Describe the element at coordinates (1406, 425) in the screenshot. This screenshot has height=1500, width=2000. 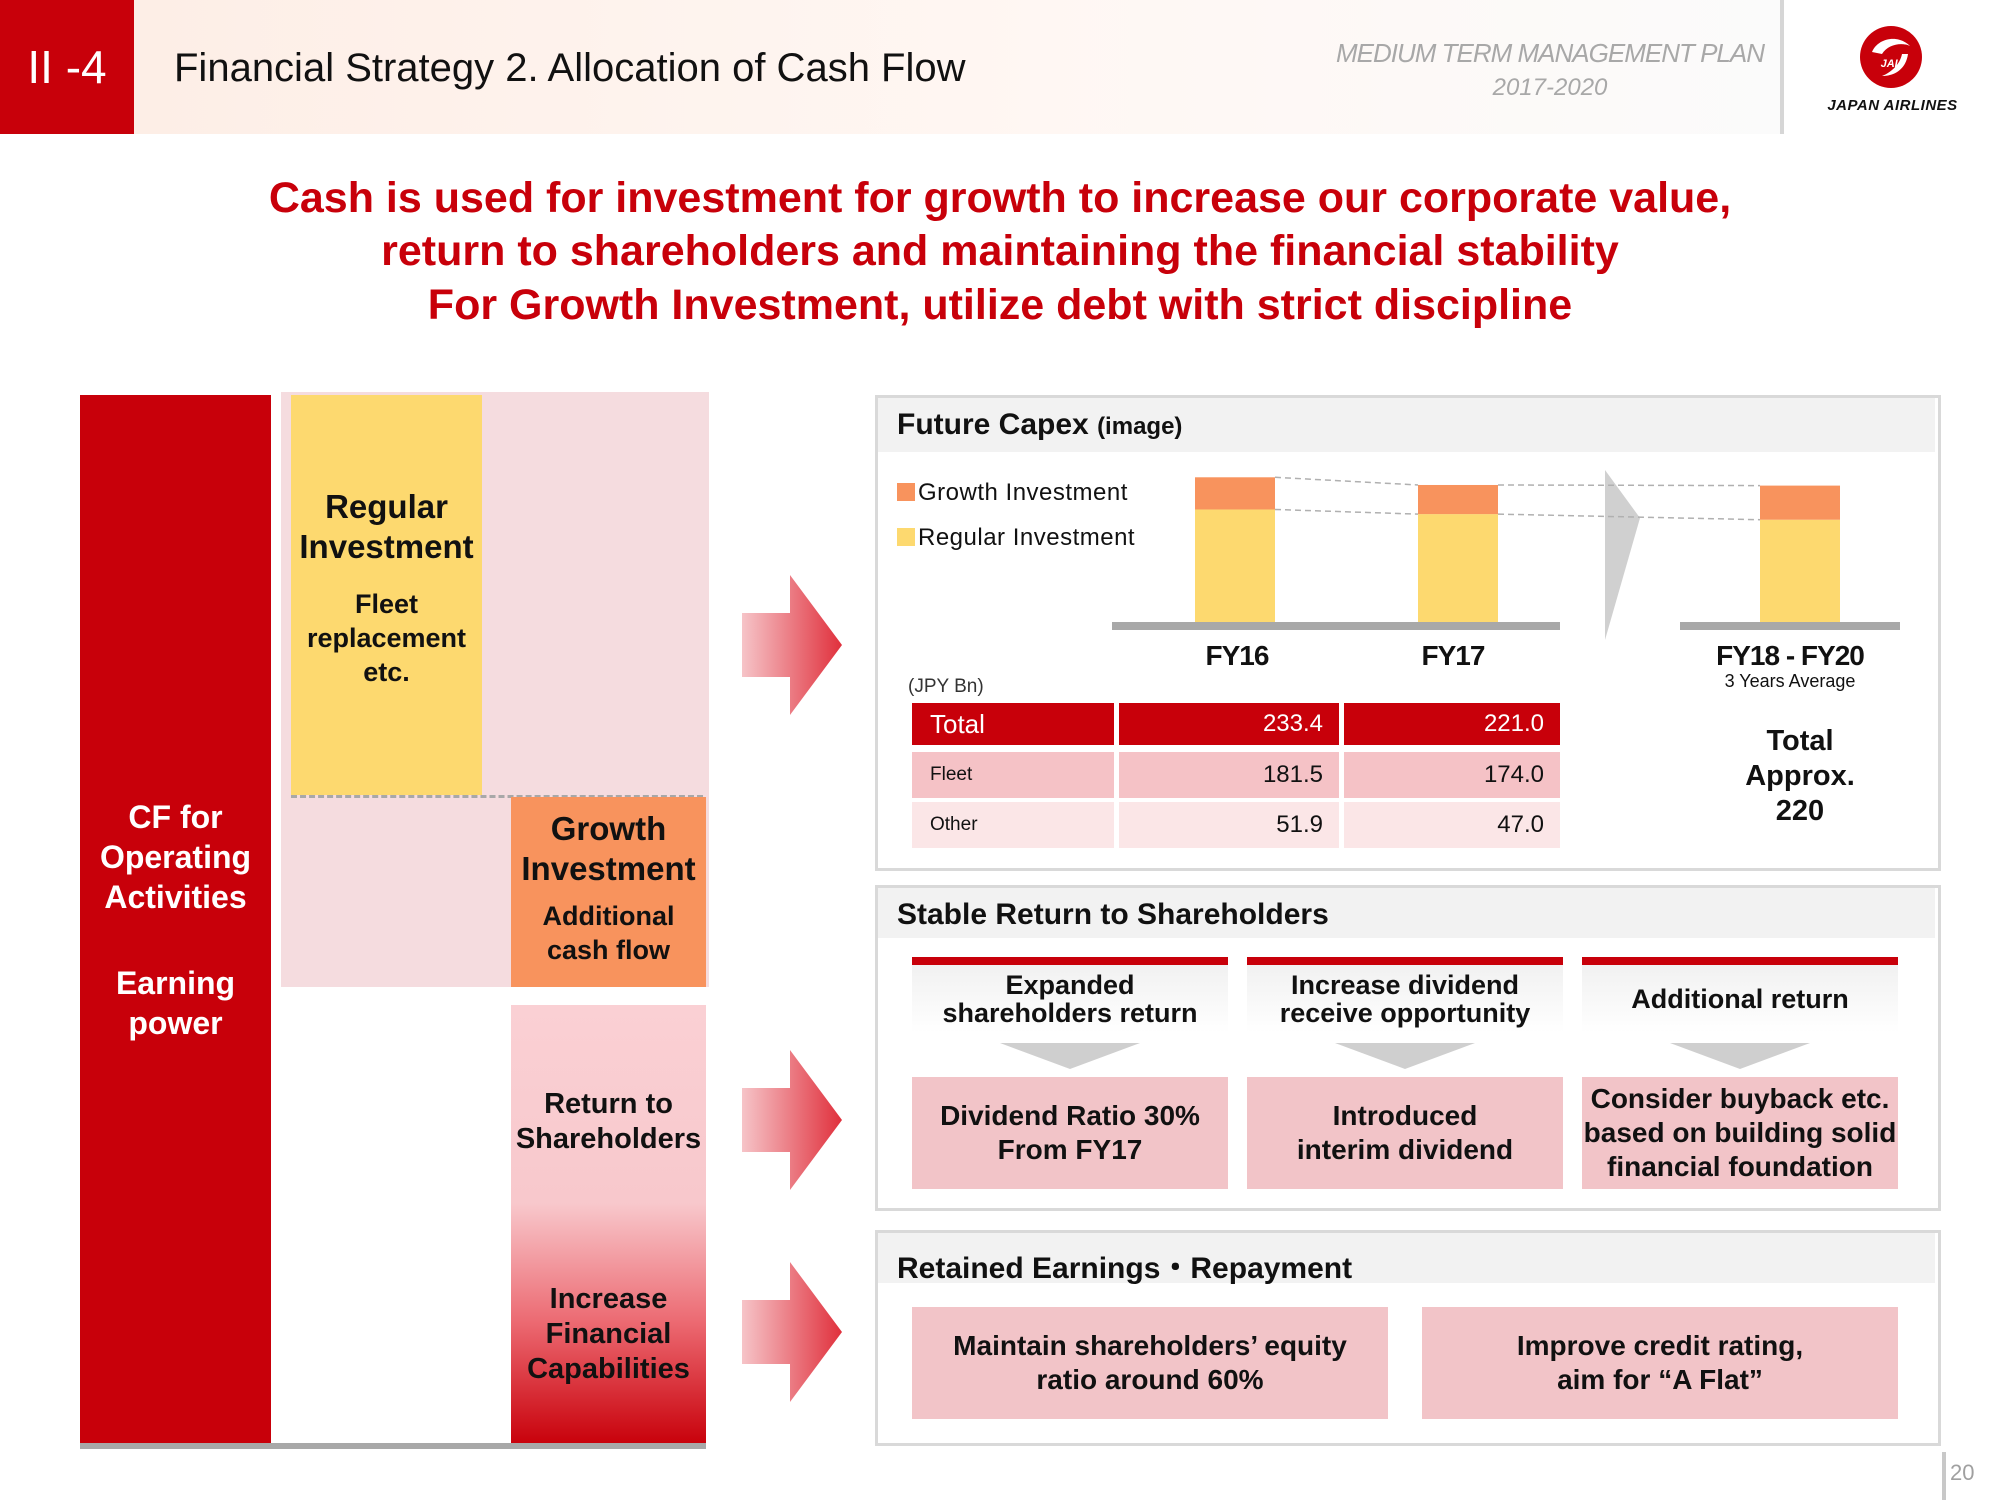
I see `future-capex-header` at that location.